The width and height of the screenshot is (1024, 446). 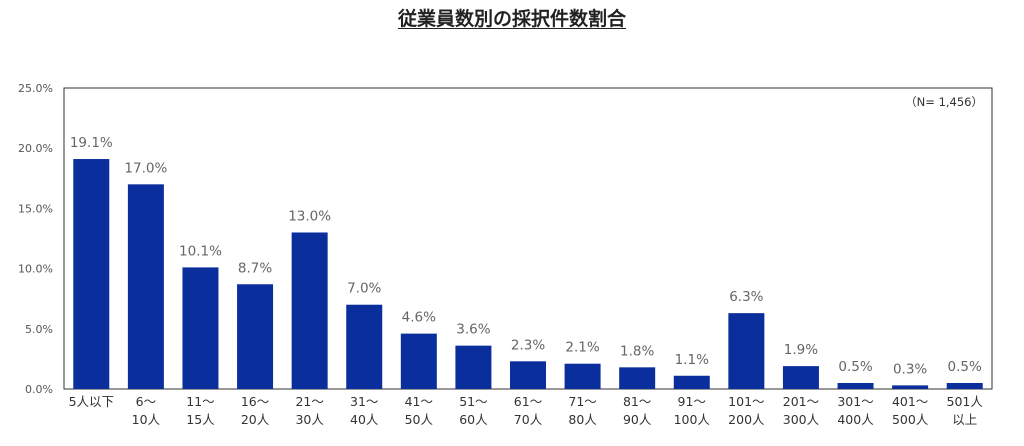 I want to click on data-label: 2.3%, so click(x=528, y=345).